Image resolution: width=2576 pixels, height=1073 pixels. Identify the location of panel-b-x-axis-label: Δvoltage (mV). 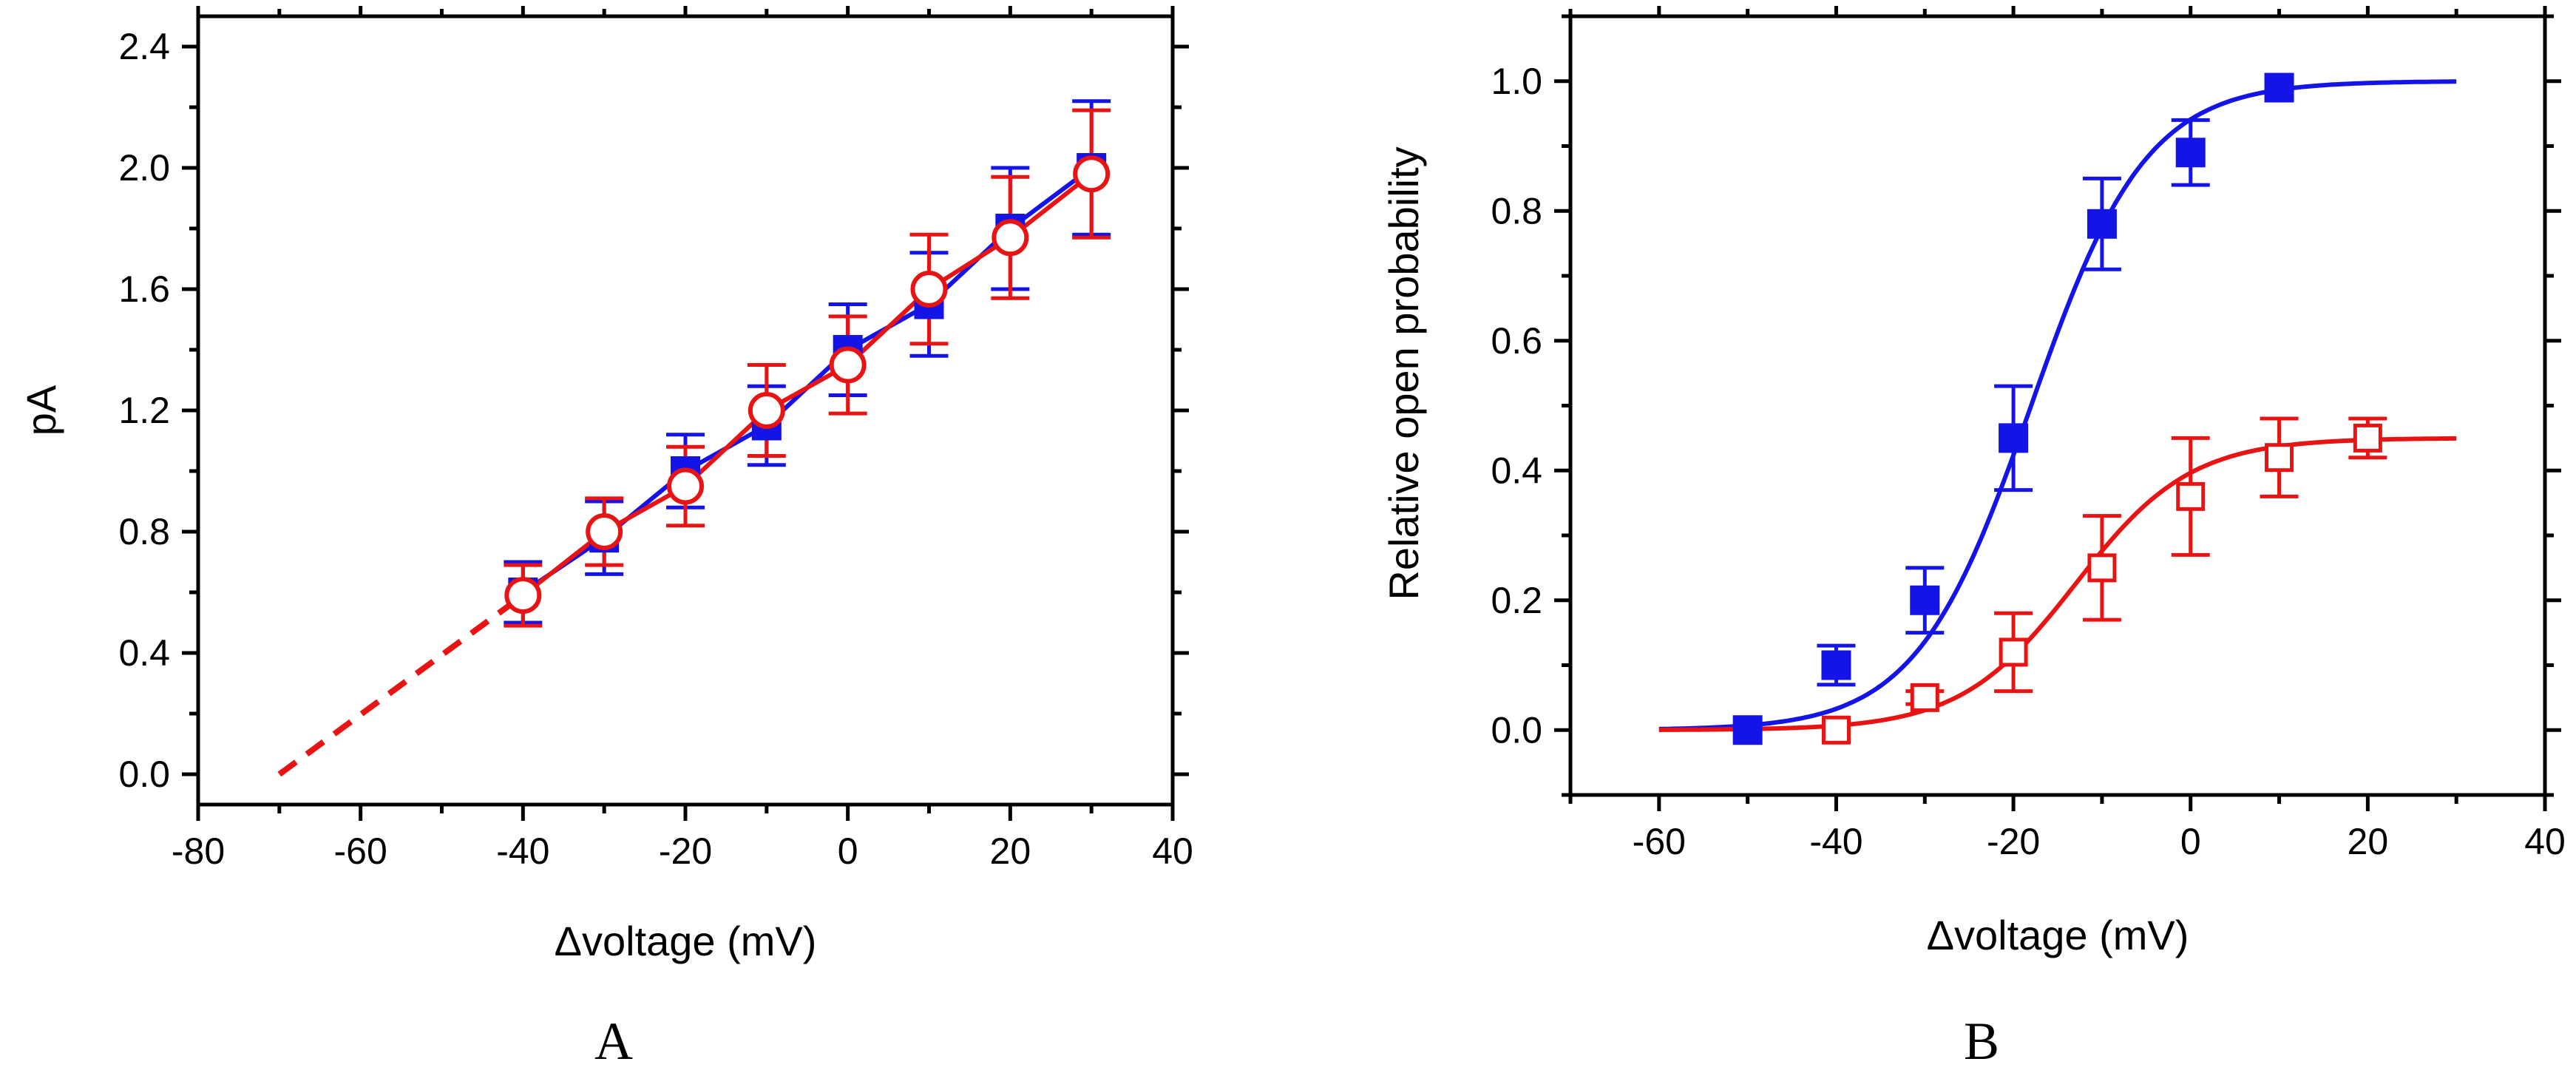
(2058, 935).